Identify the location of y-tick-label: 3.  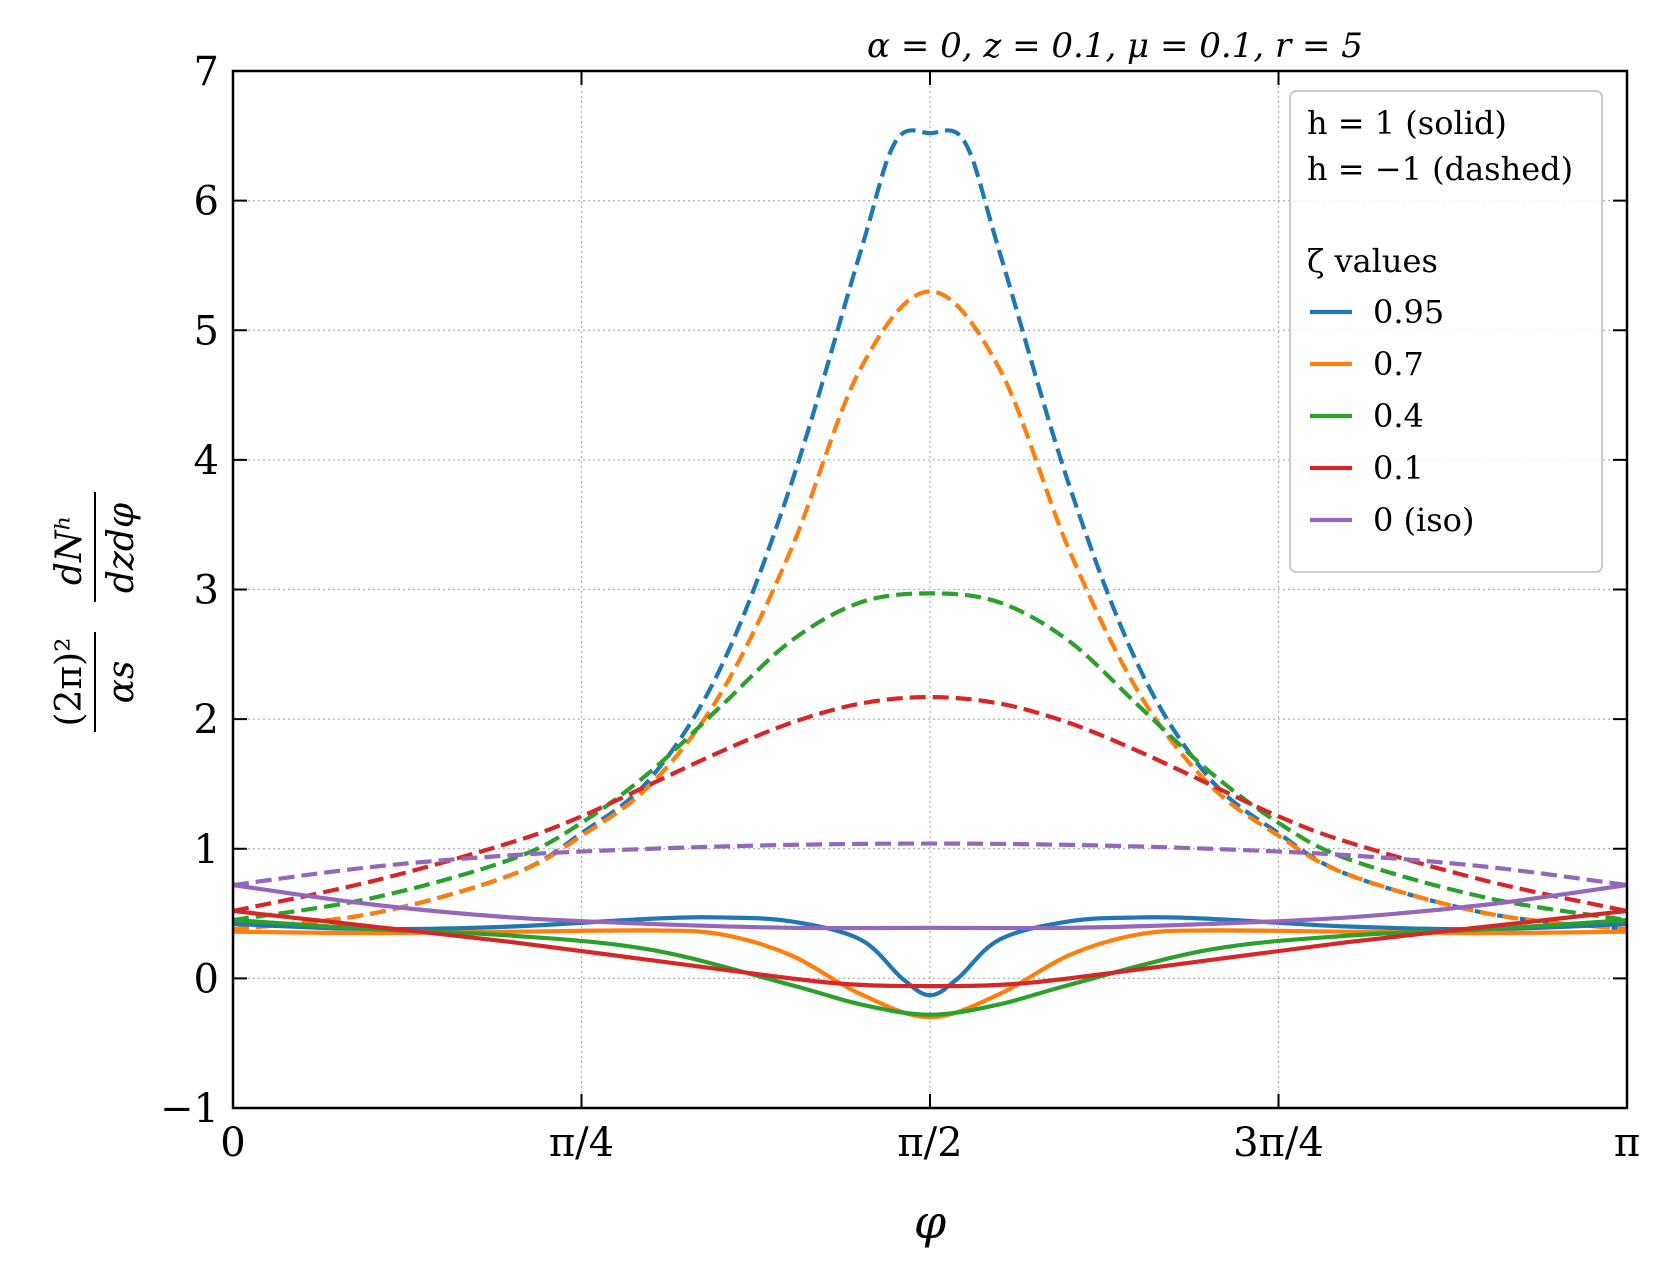
(206, 591).